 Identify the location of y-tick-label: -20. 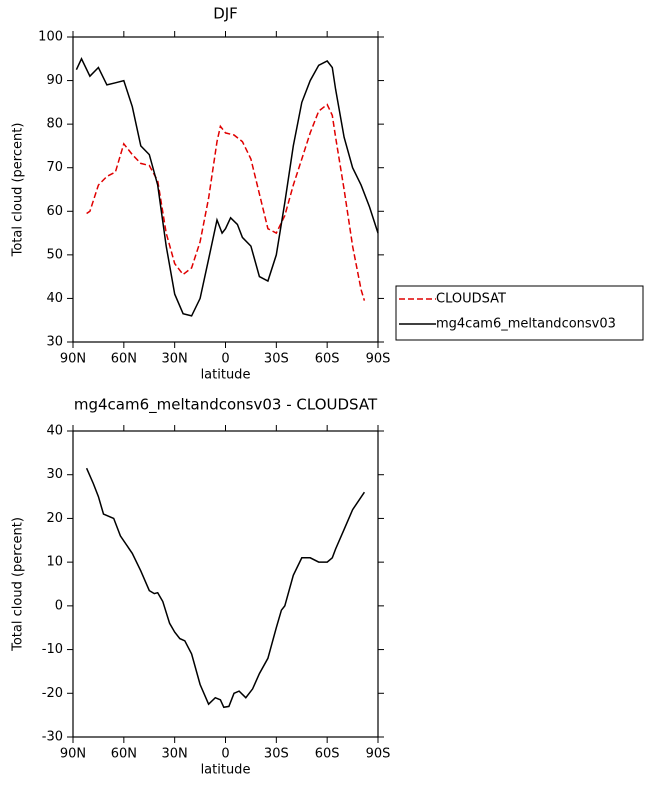
(52, 693).